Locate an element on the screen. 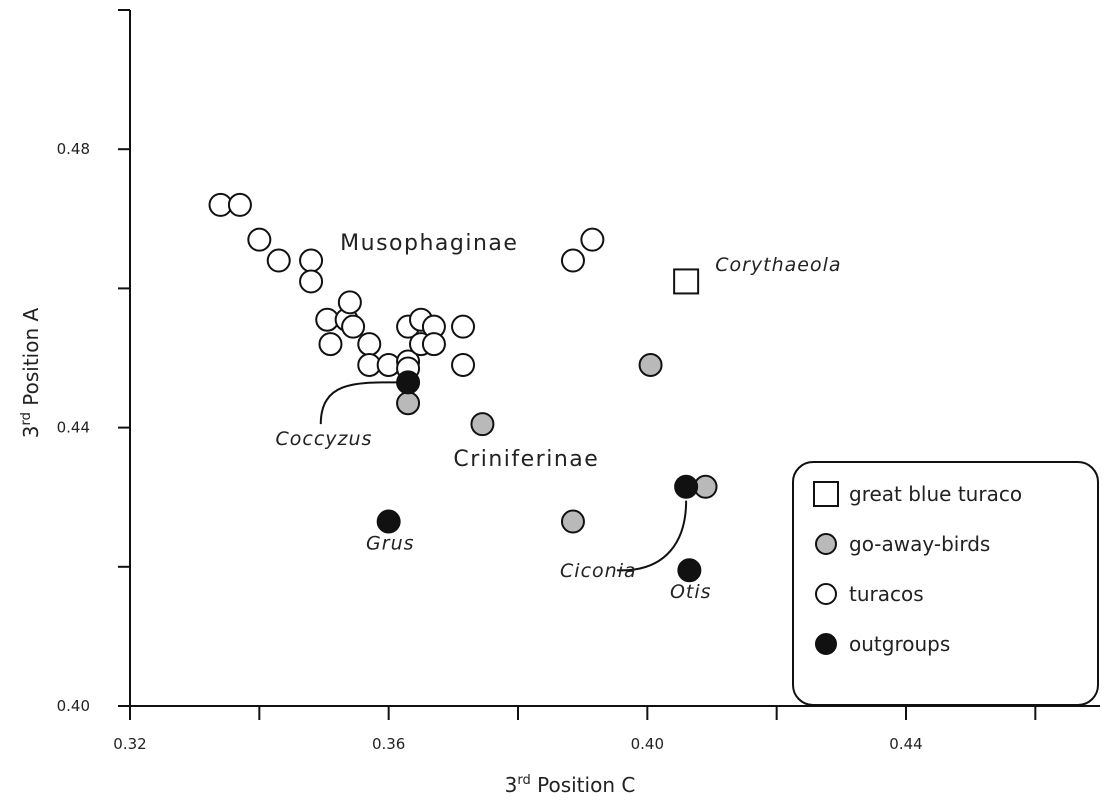 This screenshot has width=1105, height=802. y-axis-title-rest: Position A is located at coordinates (31, 360).